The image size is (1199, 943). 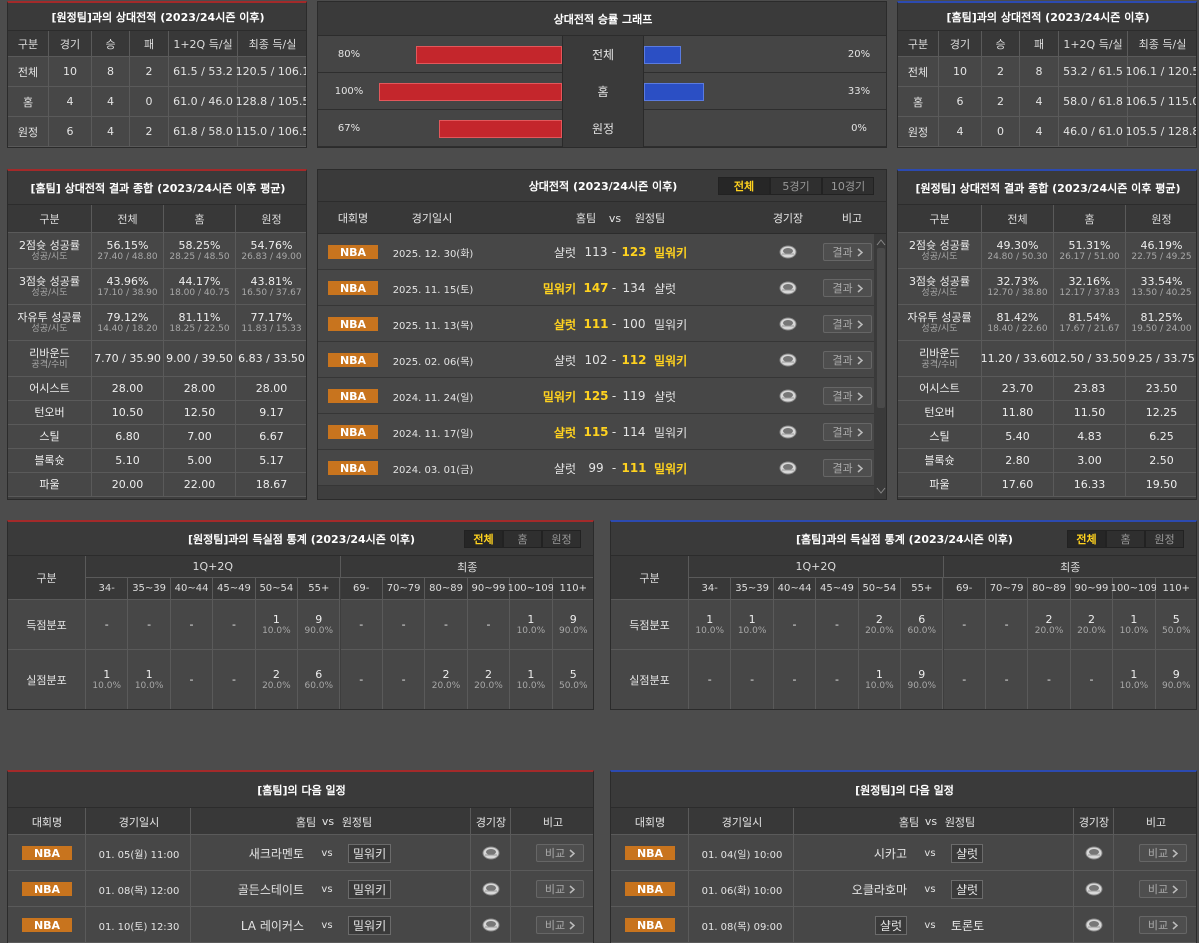 I want to click on dist-cell: 5 50.0%, so click(x=1175, y=625).